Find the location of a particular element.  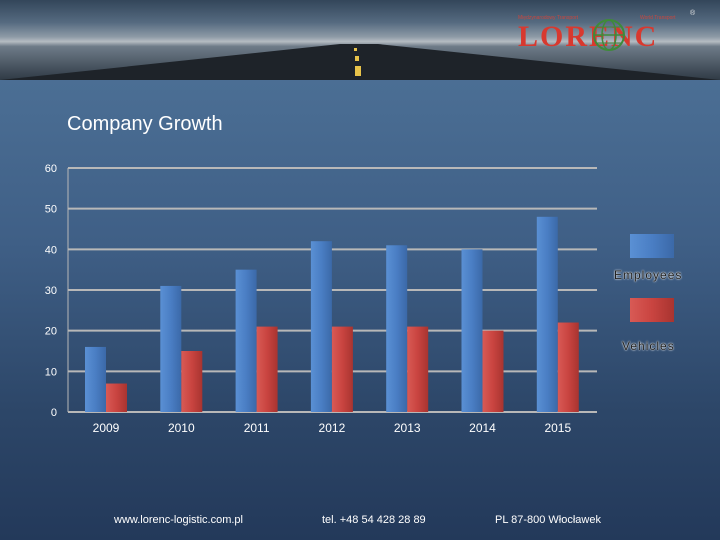

bar-vehicles-2015 is located at coordinates (568, 367).